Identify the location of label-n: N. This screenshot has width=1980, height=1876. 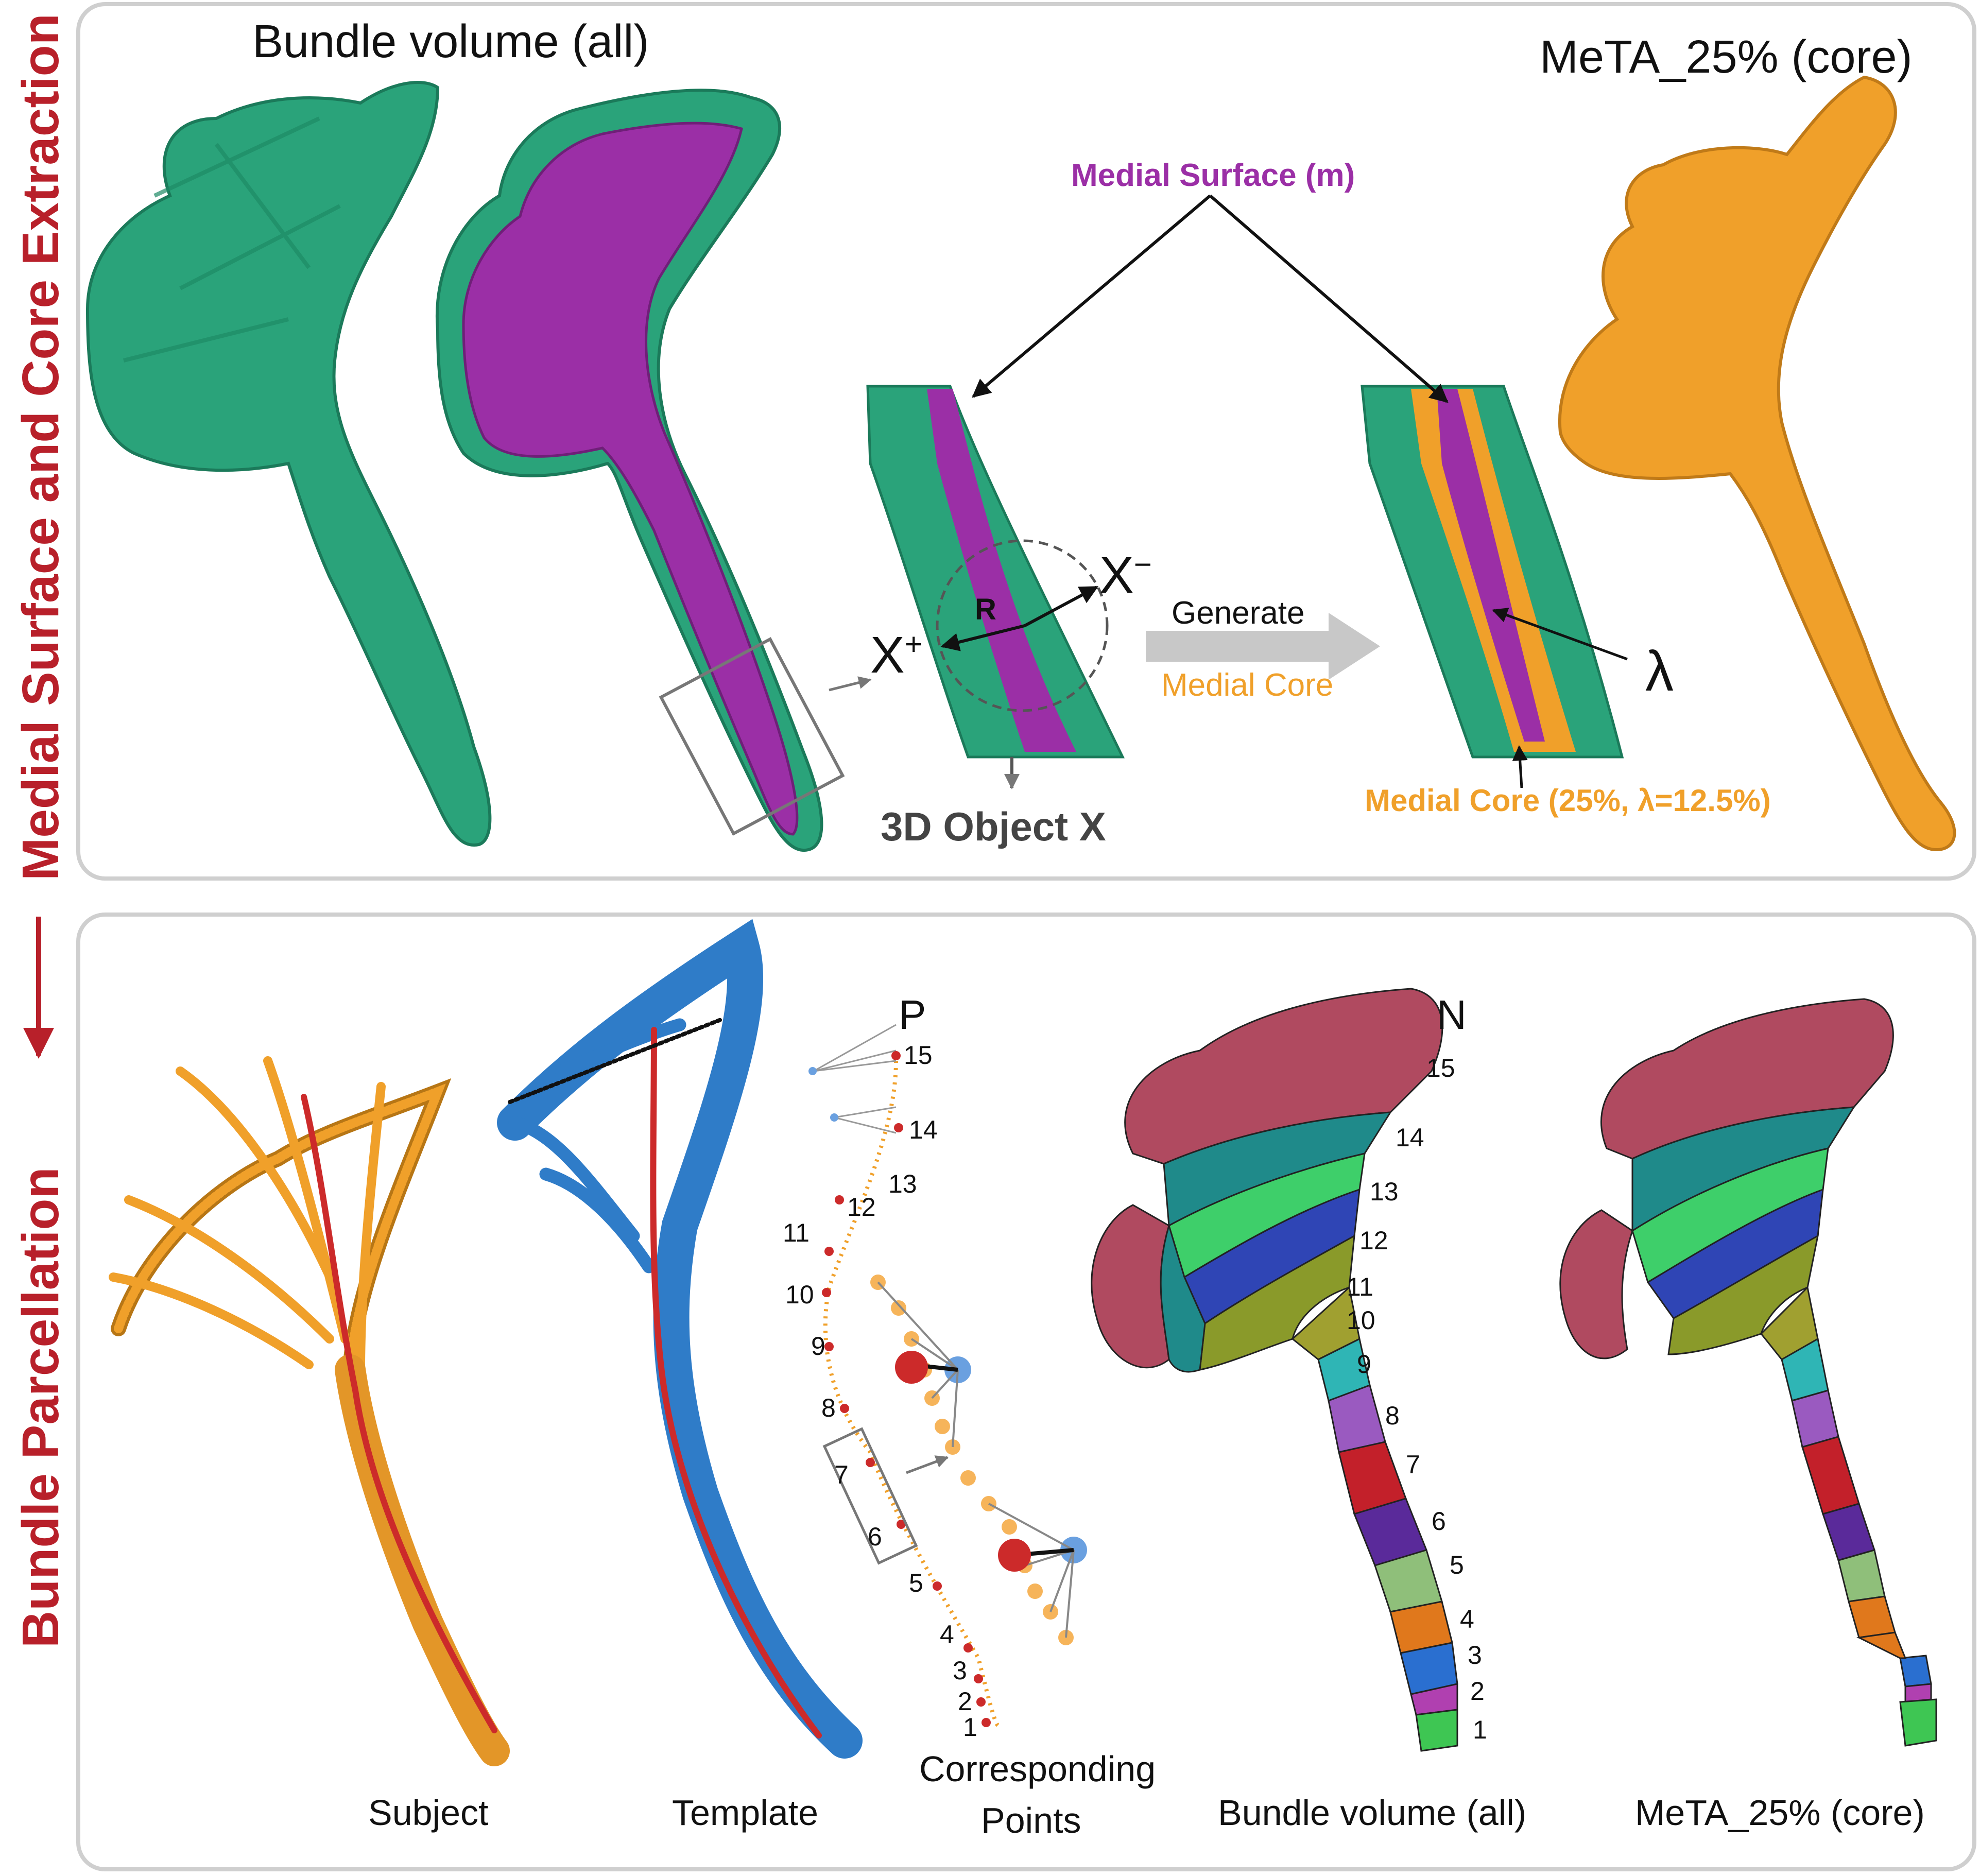
(1452, 1015).